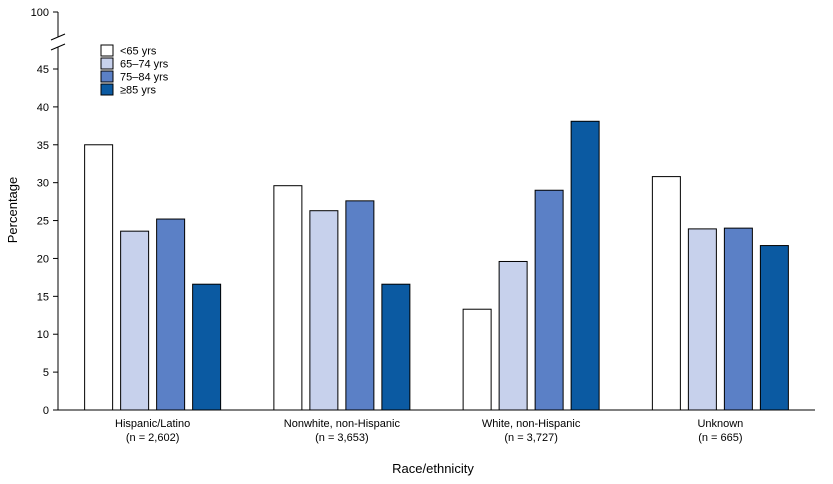  What do you see at coordinates (531, 424) in the screenshot?
I see `x-tick-label: White, non-Hispanic` at bounding box center [531, 424].